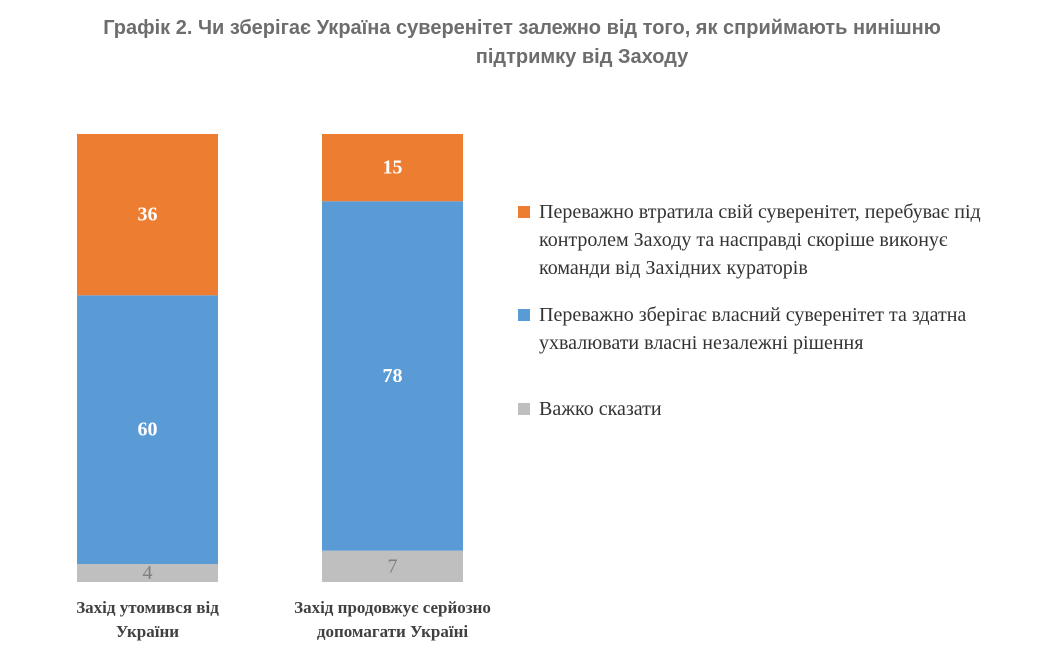 The width and height of the screenshot is (1044, 672). I want to click on category-label-west-tired: Захід утомився від України, so click(147, 619).